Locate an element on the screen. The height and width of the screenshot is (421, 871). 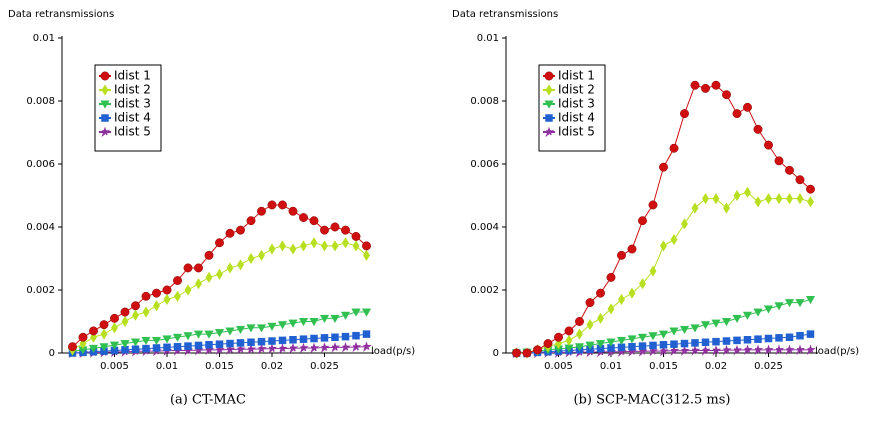
y-axis-label: Data retransmissions is located at coordinates (61, 14).